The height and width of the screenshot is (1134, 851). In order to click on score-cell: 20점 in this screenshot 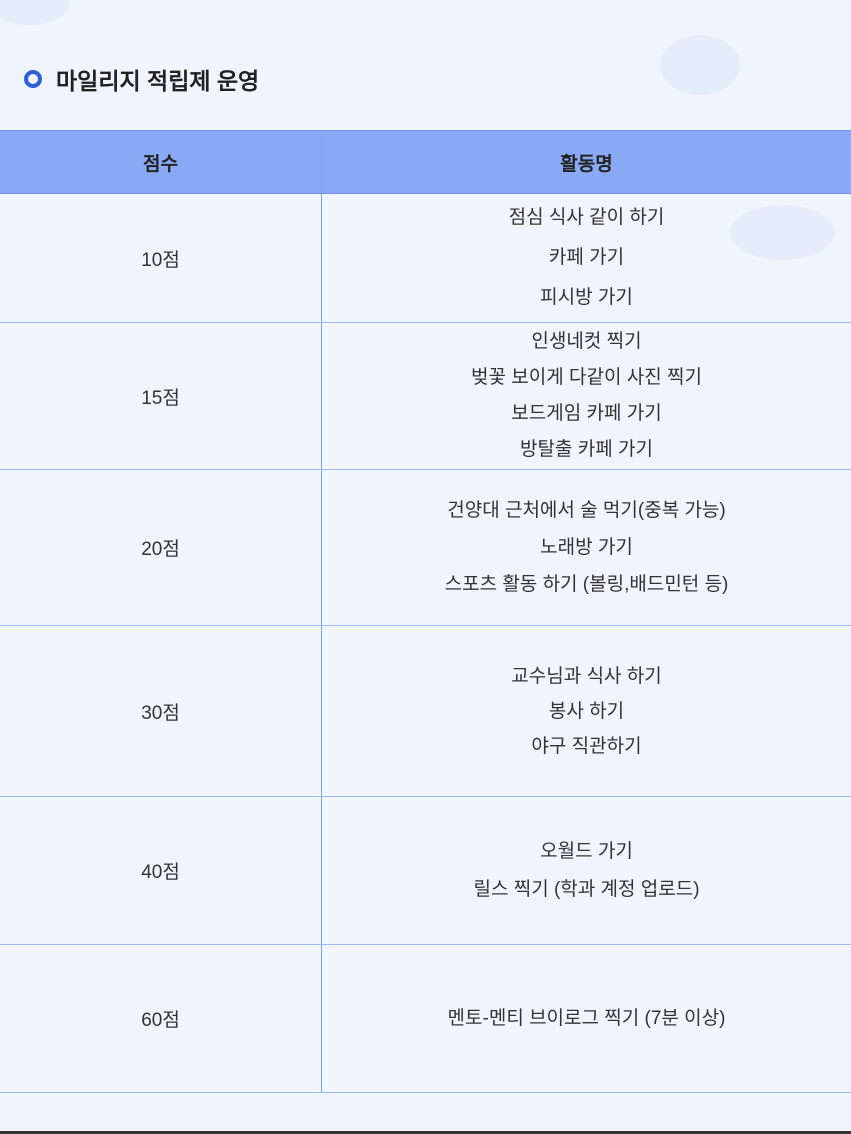, I will do `click(161, 547)`.